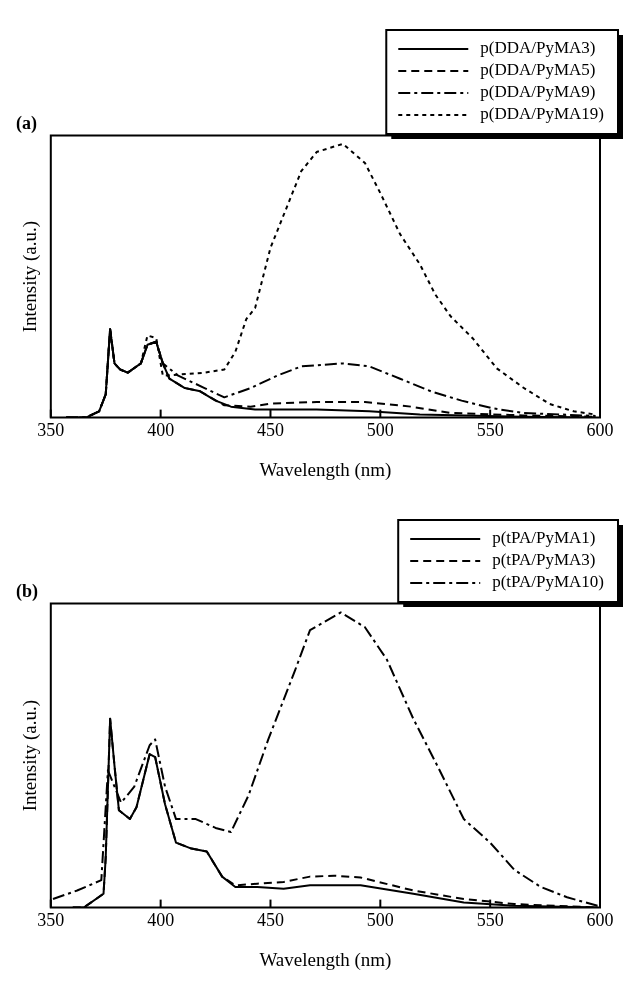 Image resolution: width=639 pixels, height=1001 pixels. Describe the element at coordinates (548, 582) in the screenshot. I see `legend-label: p(tPA/PyMA10)` at that location.